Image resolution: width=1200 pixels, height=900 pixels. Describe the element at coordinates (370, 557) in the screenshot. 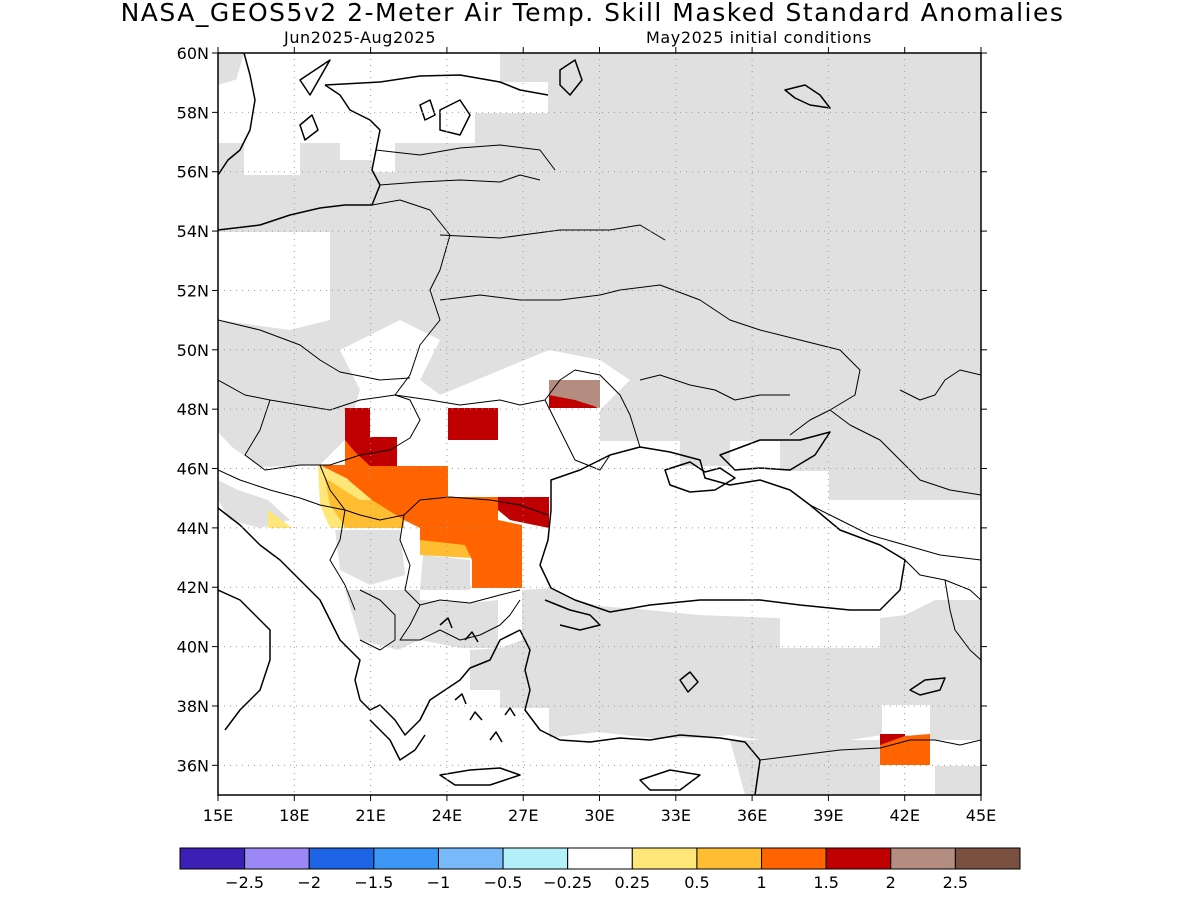

I see `masked-region-serbia` at that location.